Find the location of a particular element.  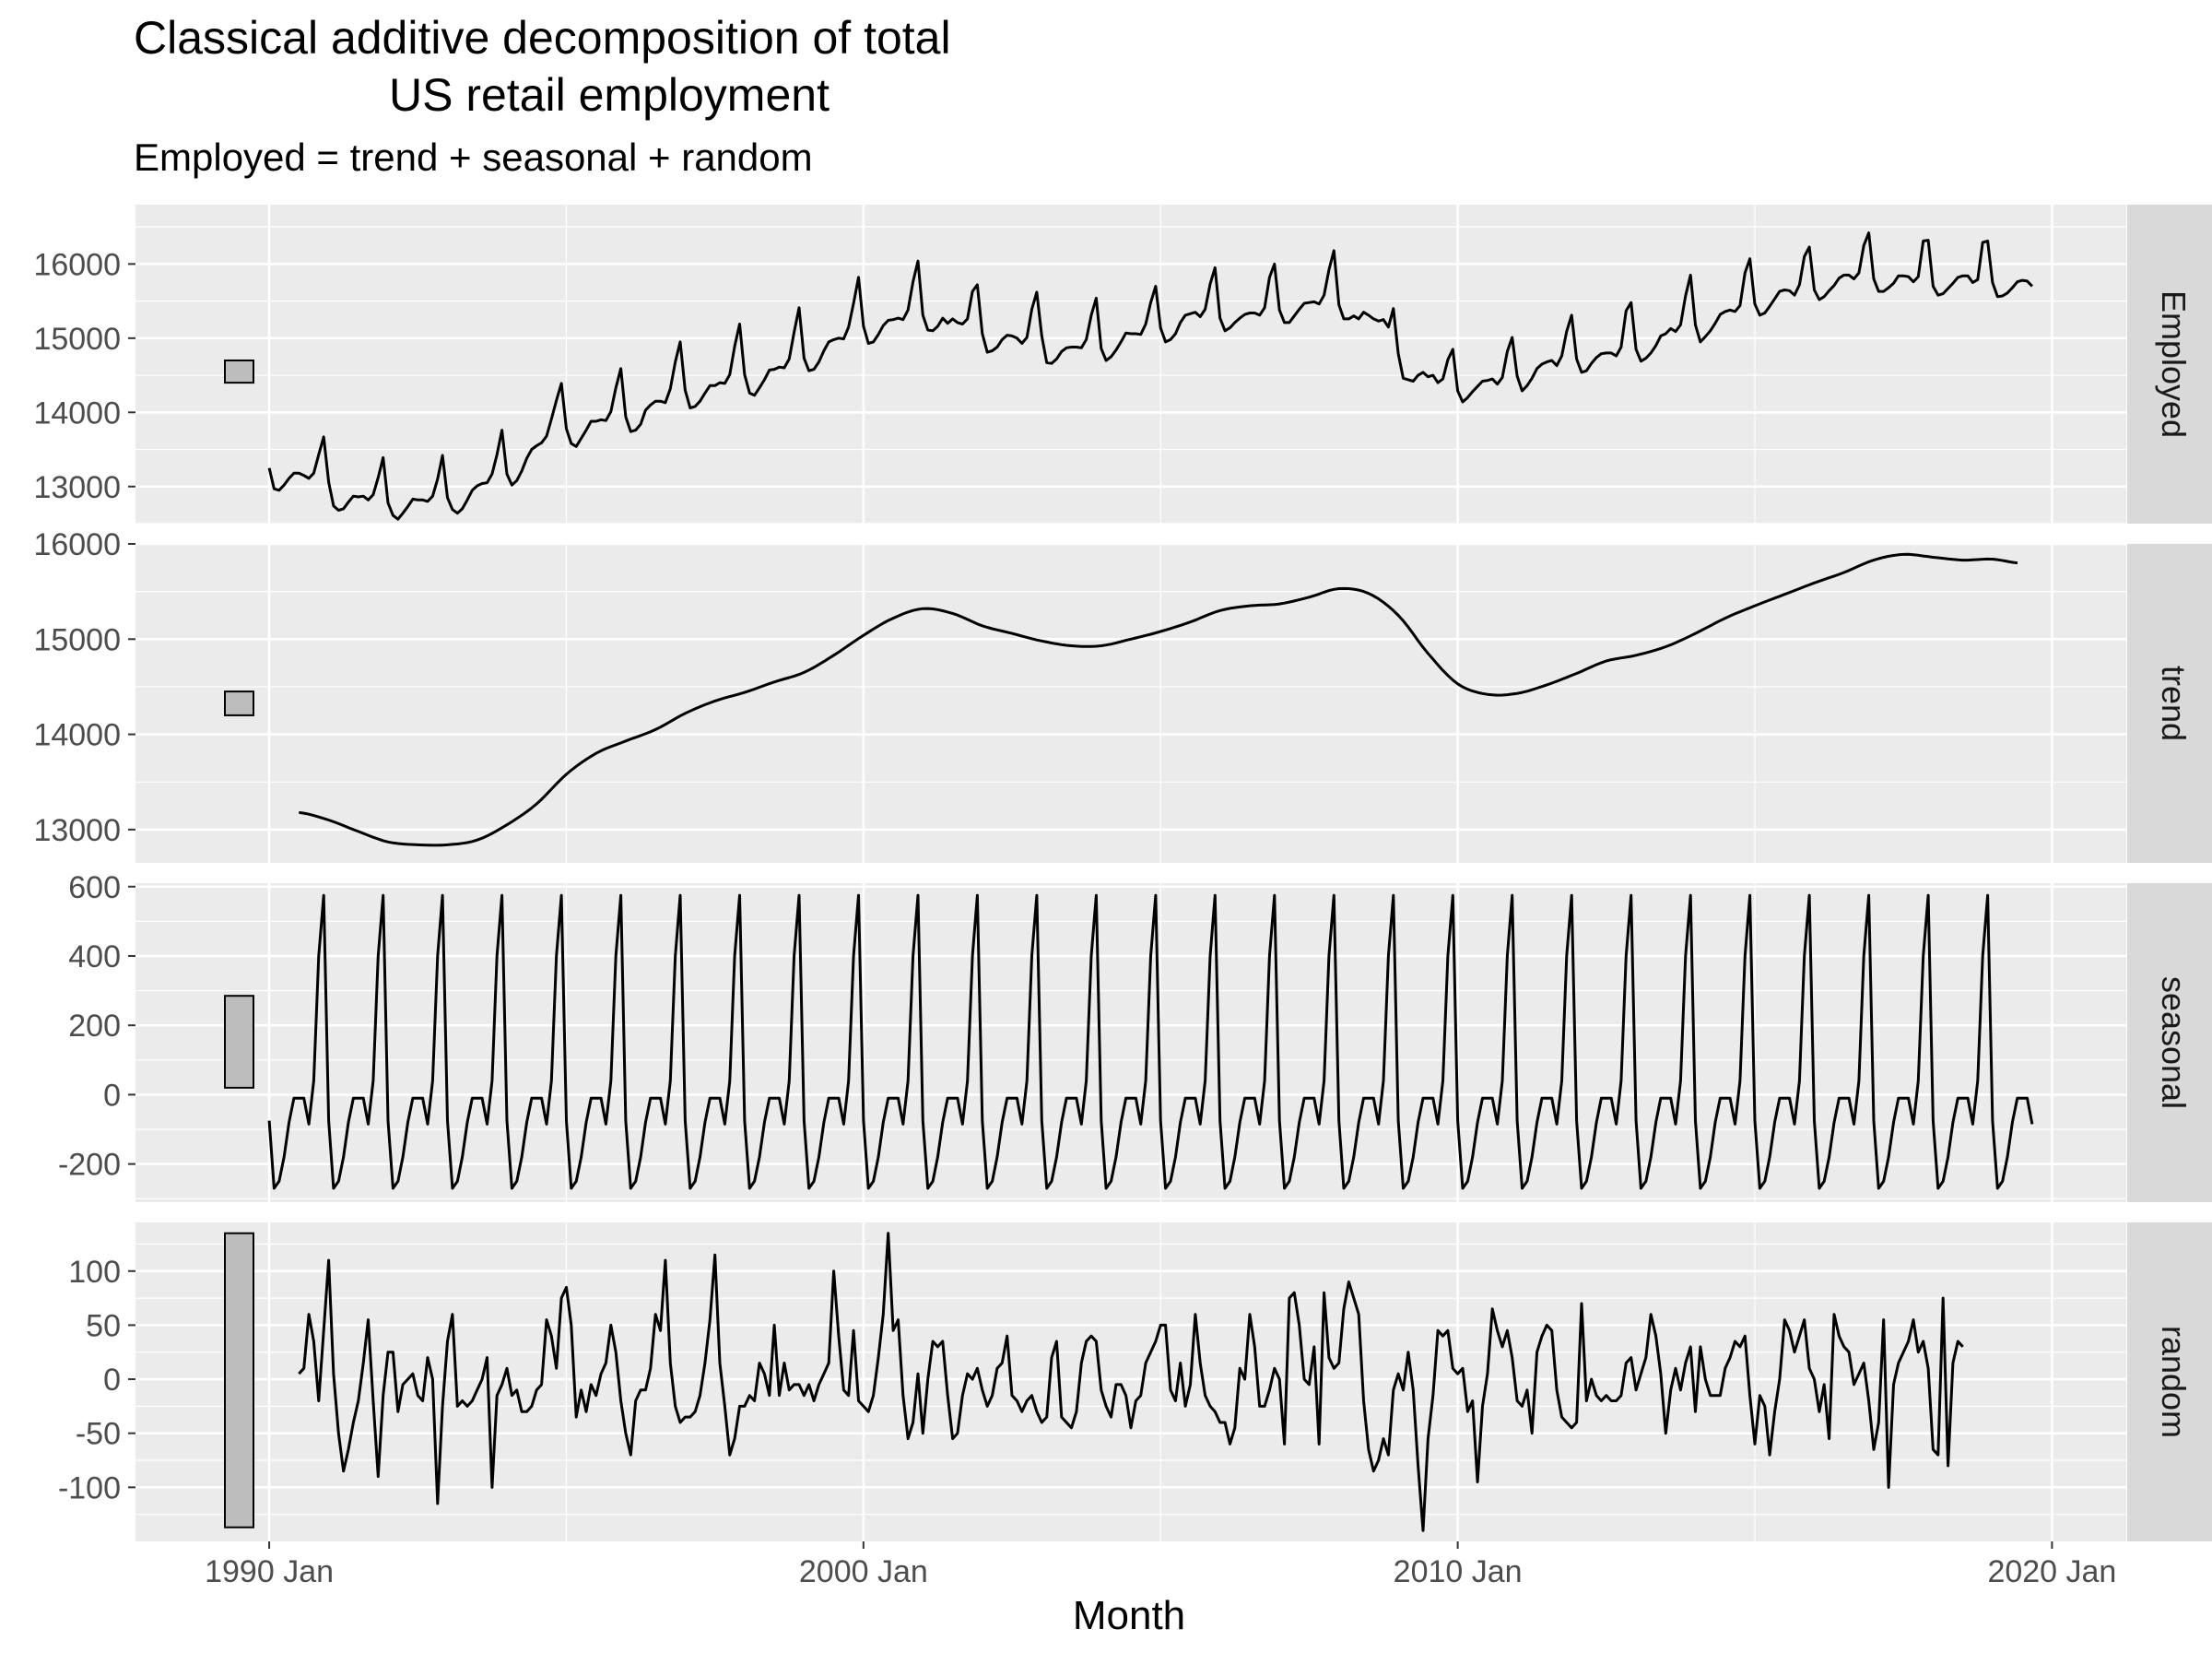

y-tick-label: -100 is located at coordinates (89, 1487).